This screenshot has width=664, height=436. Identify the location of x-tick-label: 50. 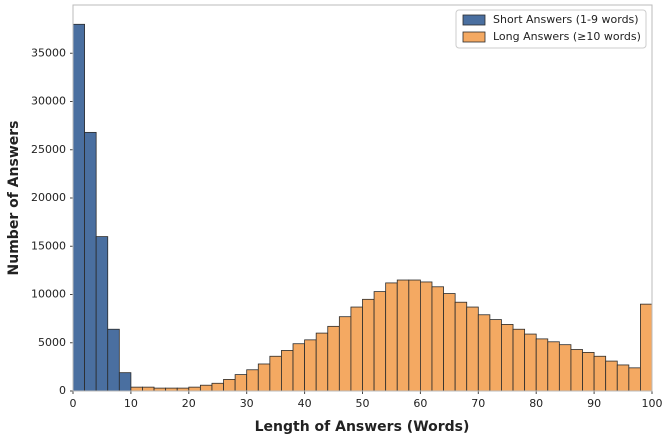
(363, 403).